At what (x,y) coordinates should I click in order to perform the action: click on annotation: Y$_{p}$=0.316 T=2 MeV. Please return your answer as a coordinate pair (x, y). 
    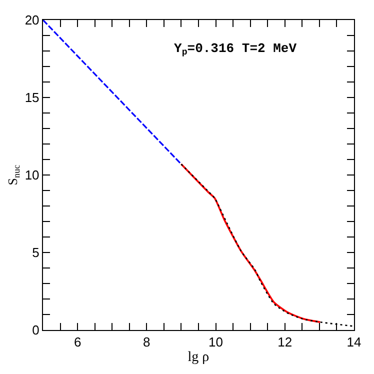
    Looking at the image, I should click on (235, 49).